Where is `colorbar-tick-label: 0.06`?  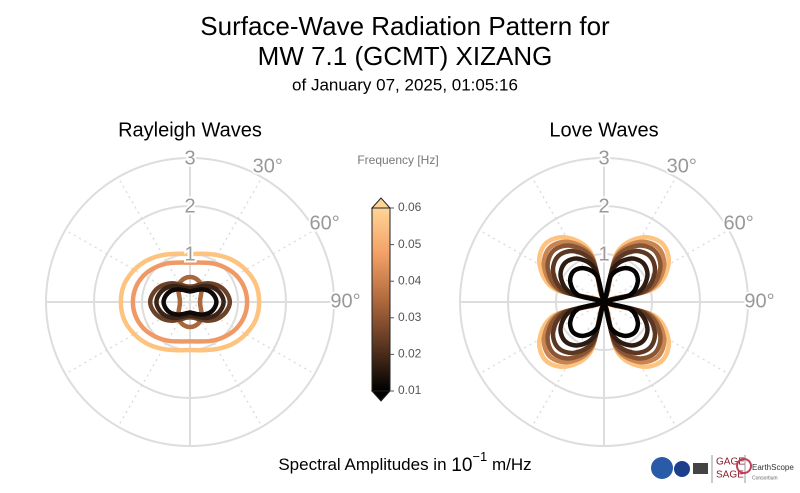
colorbar-tick-label: 0.06 is located at coordinates (410, 207).